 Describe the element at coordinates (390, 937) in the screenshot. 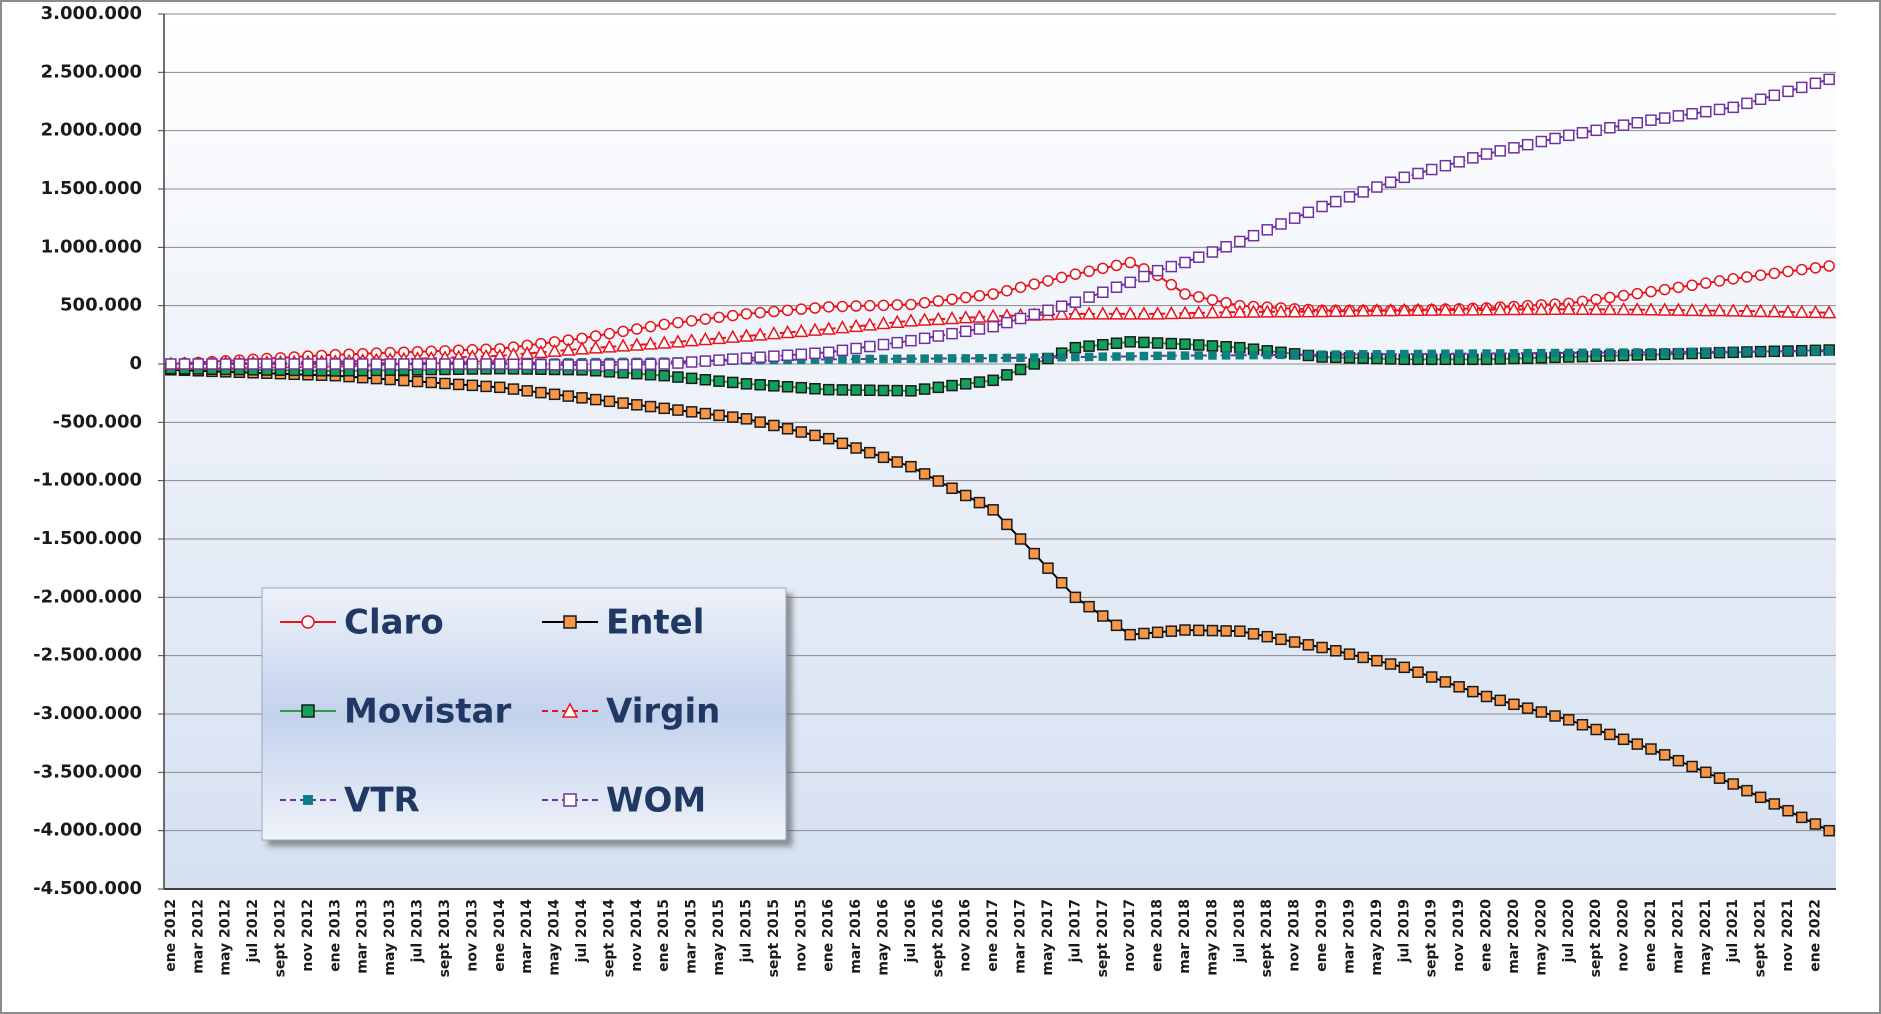

I see `x-tick-label: may 2013` at that location.